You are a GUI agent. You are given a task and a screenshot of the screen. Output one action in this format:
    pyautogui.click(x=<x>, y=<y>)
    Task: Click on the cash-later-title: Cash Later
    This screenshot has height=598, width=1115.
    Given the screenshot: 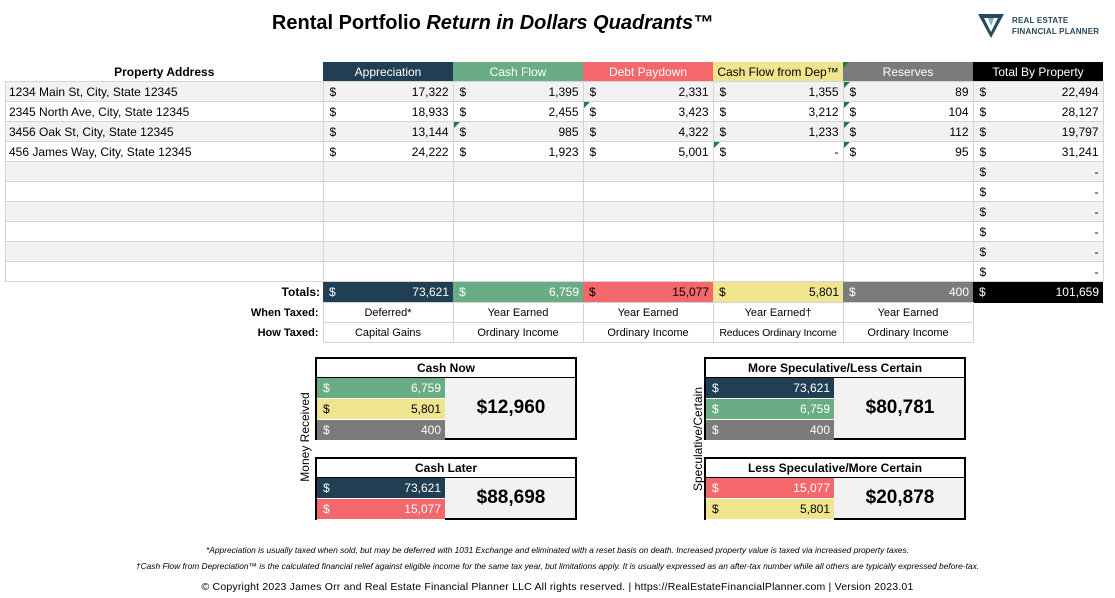 What is the action you would take?
    pyautogui.click(x=446, y=468)
    